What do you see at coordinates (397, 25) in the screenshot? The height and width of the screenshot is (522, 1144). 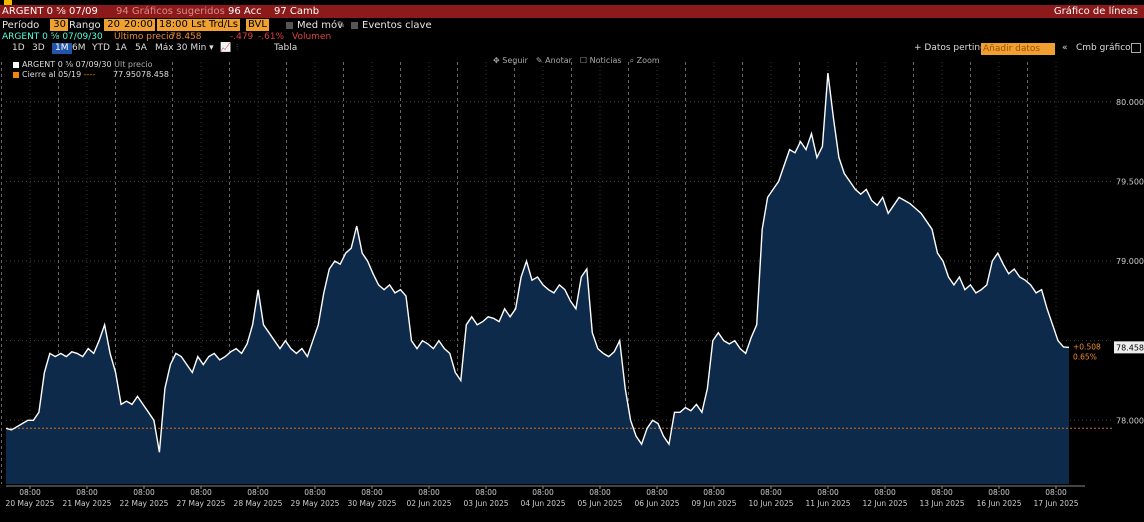 I see `events-label: Eventos clave` at bounding box center [397, 25].